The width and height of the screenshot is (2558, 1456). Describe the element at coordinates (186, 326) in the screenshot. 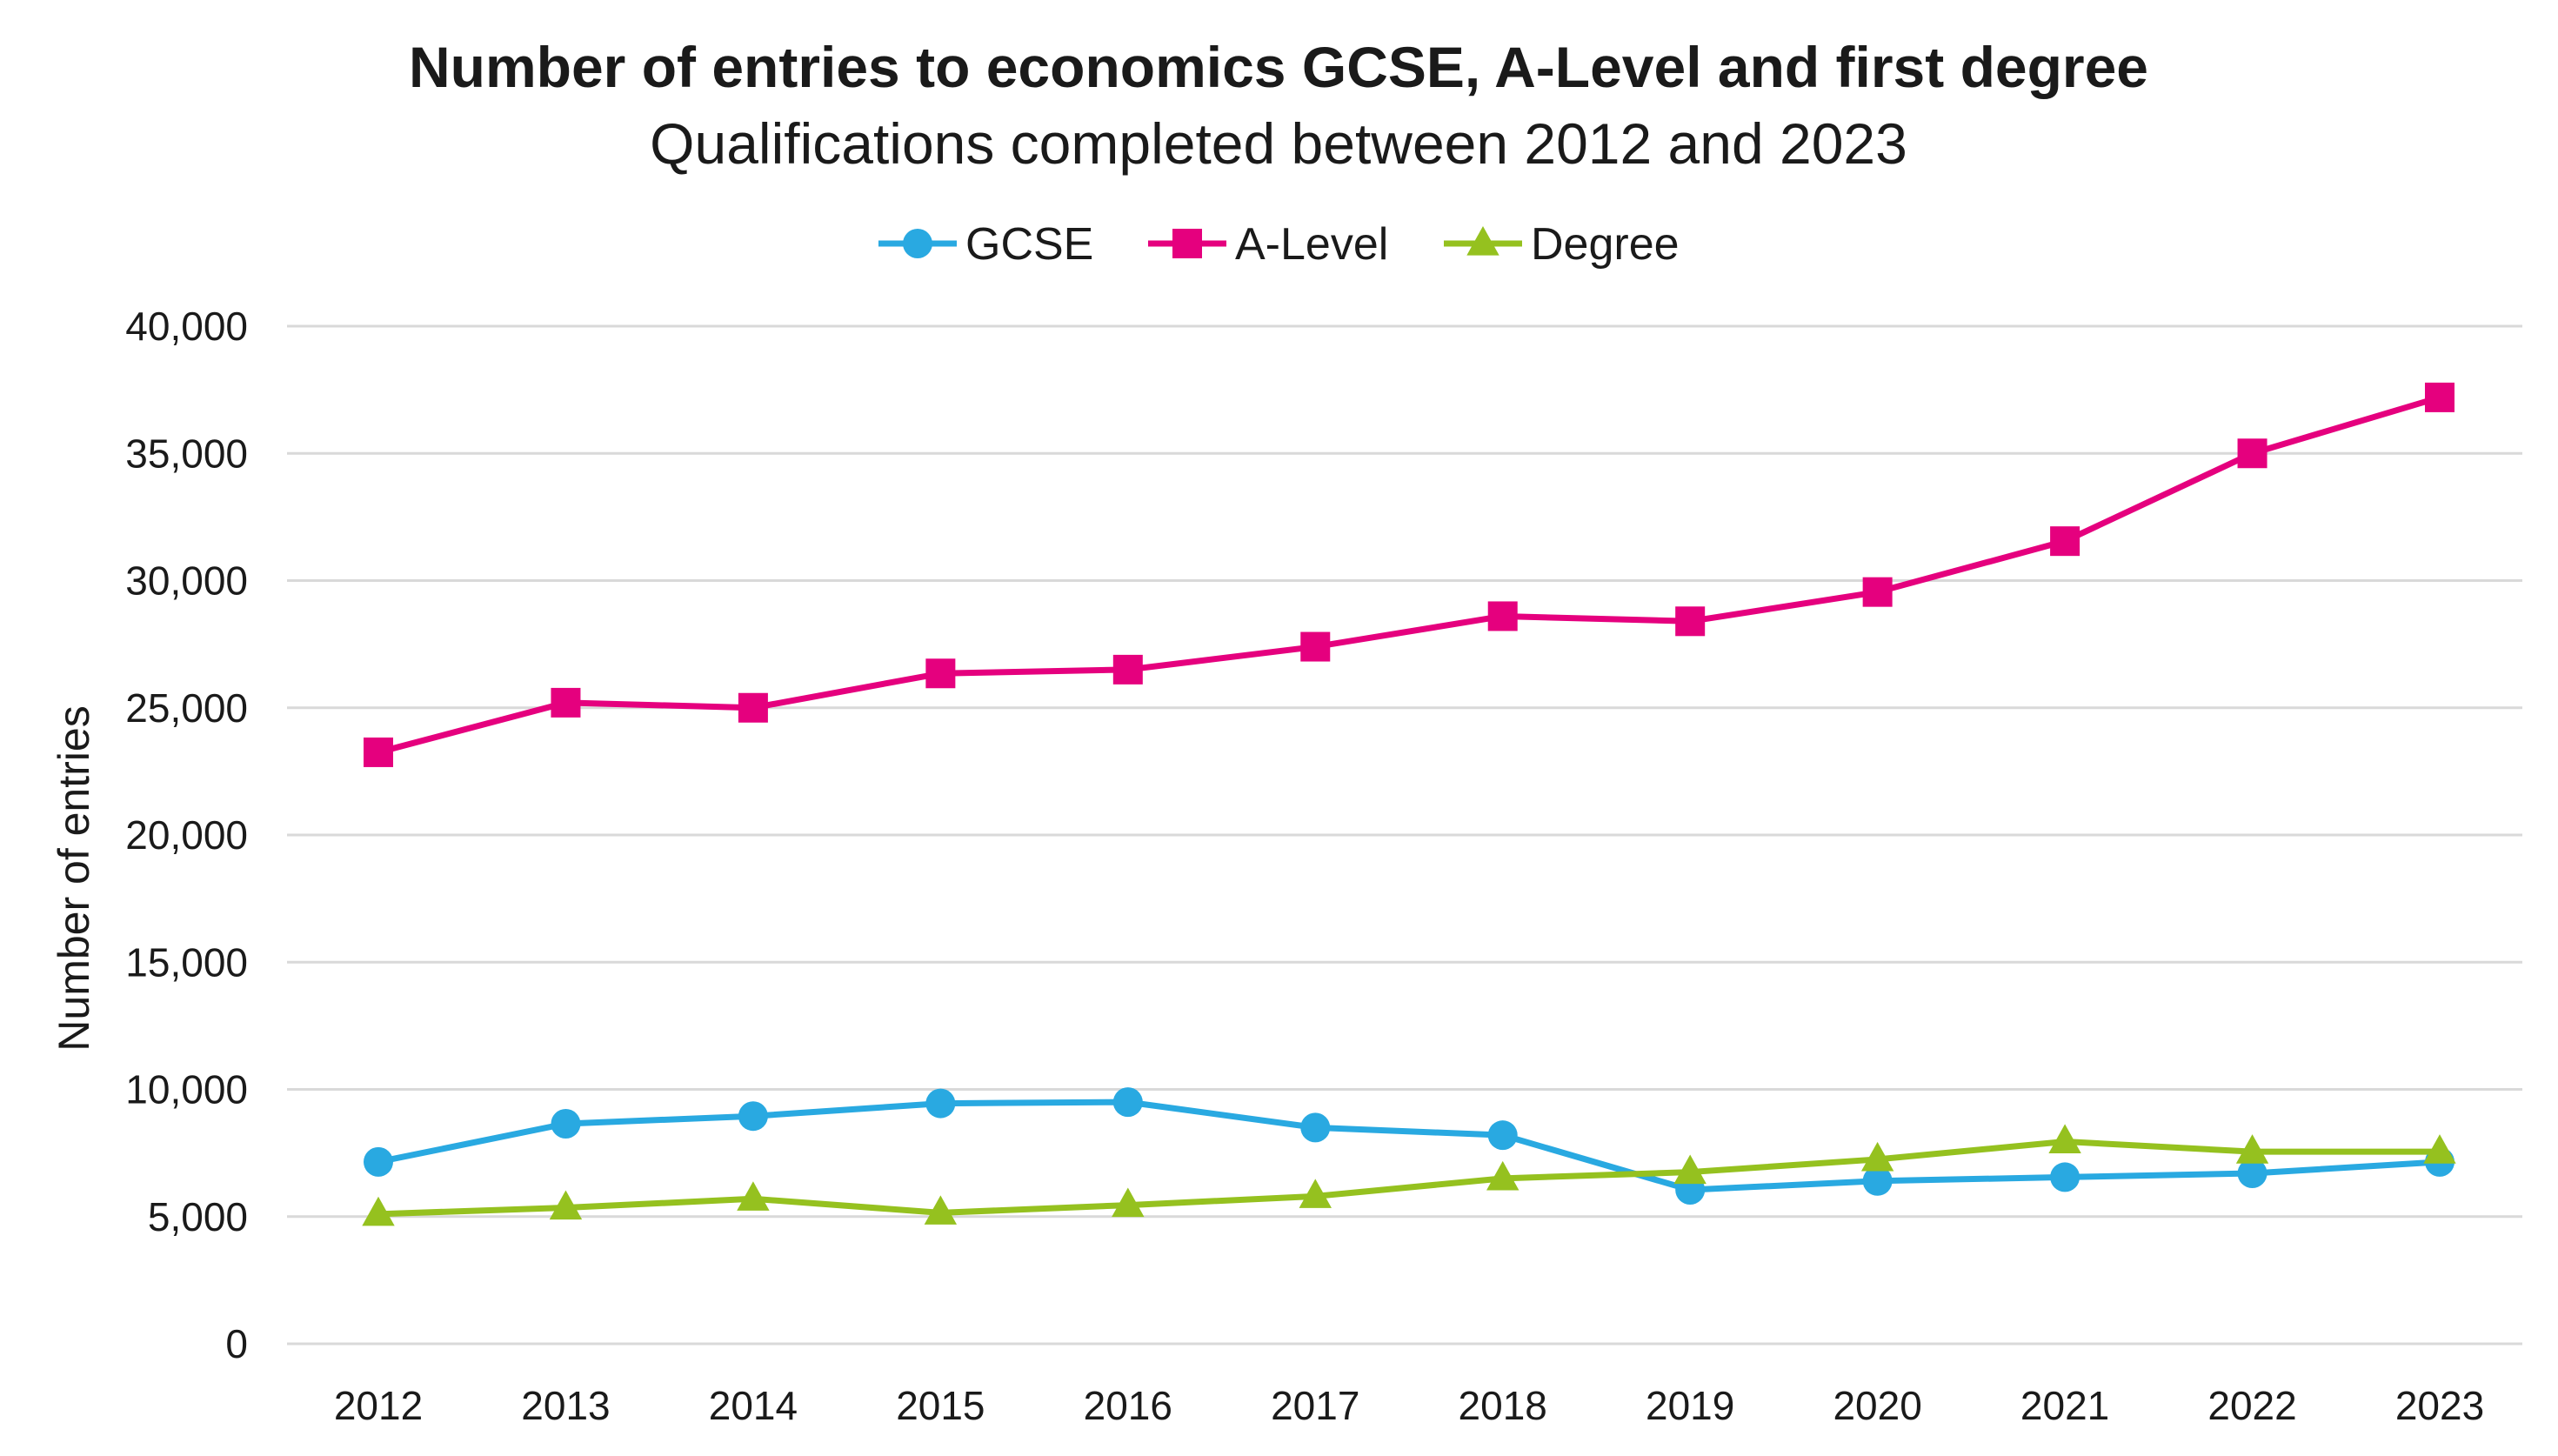

I see `y-tick-label: 40,000` at that location.